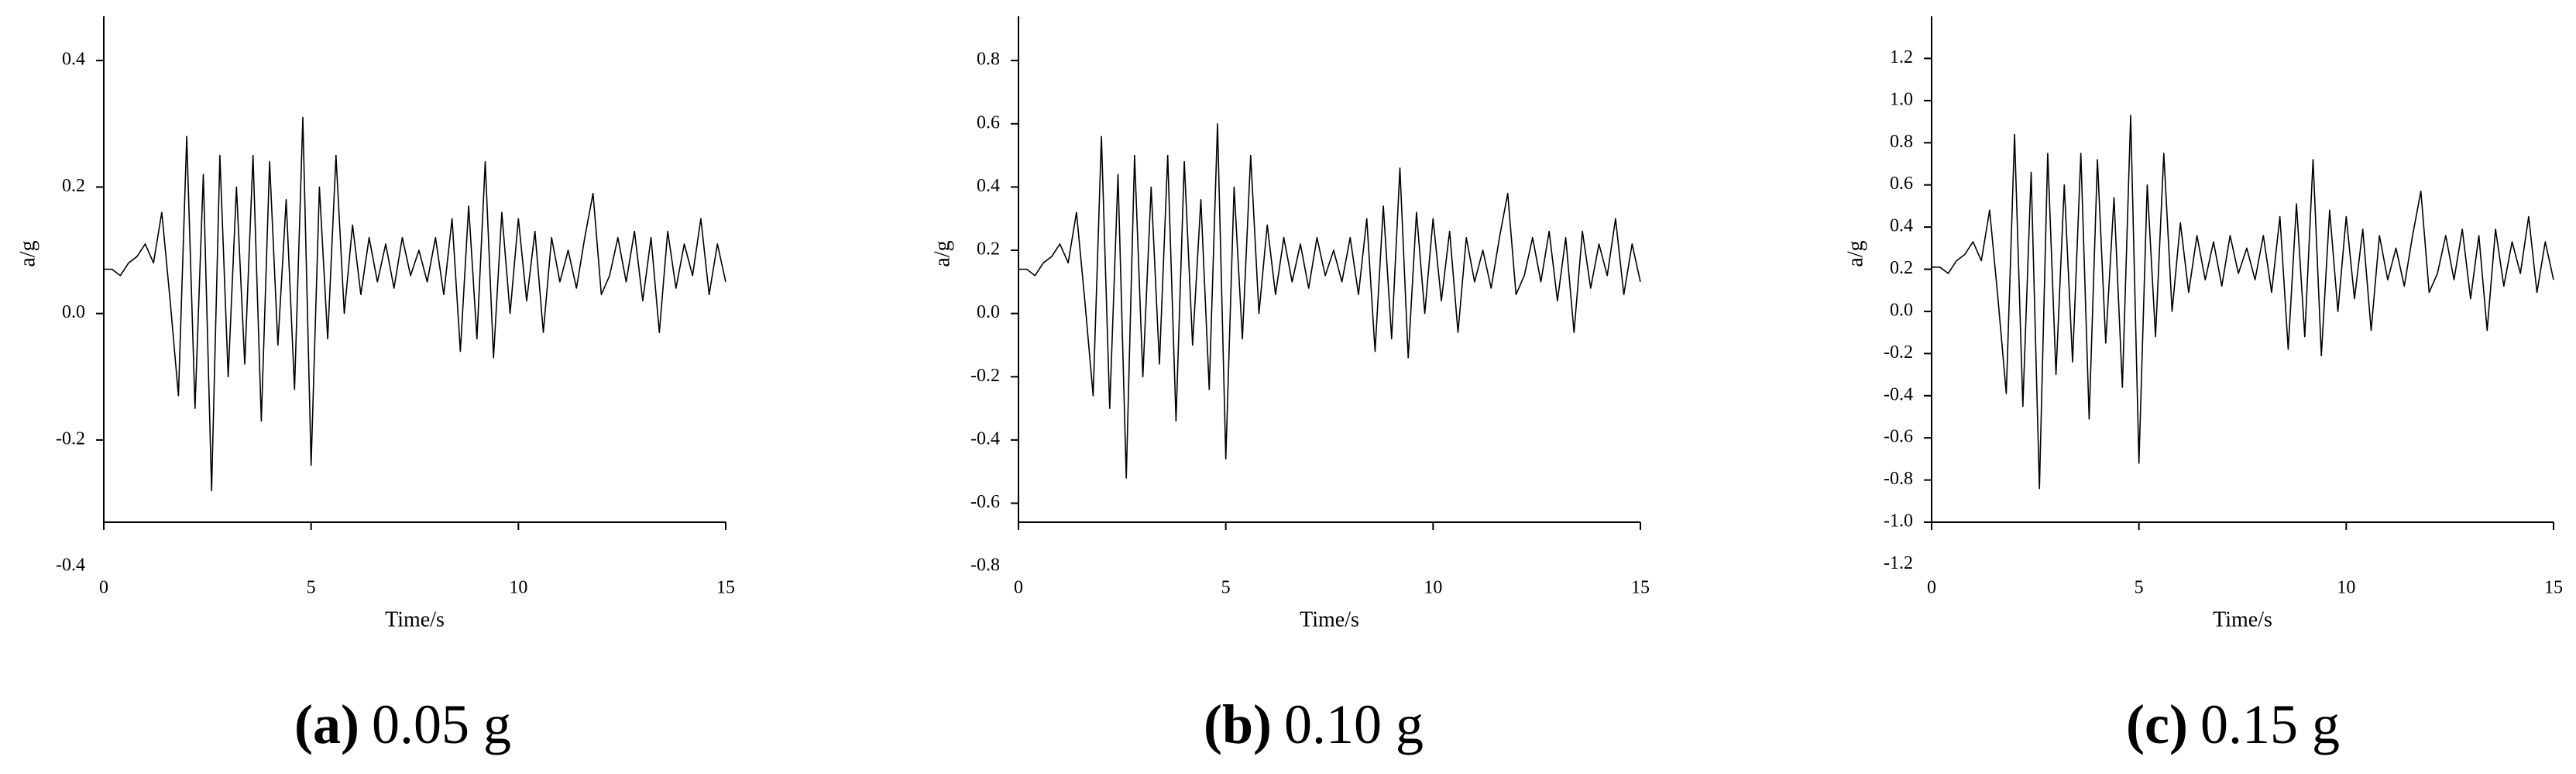  I want to click on caption-label: (c), so click(2157, 724).